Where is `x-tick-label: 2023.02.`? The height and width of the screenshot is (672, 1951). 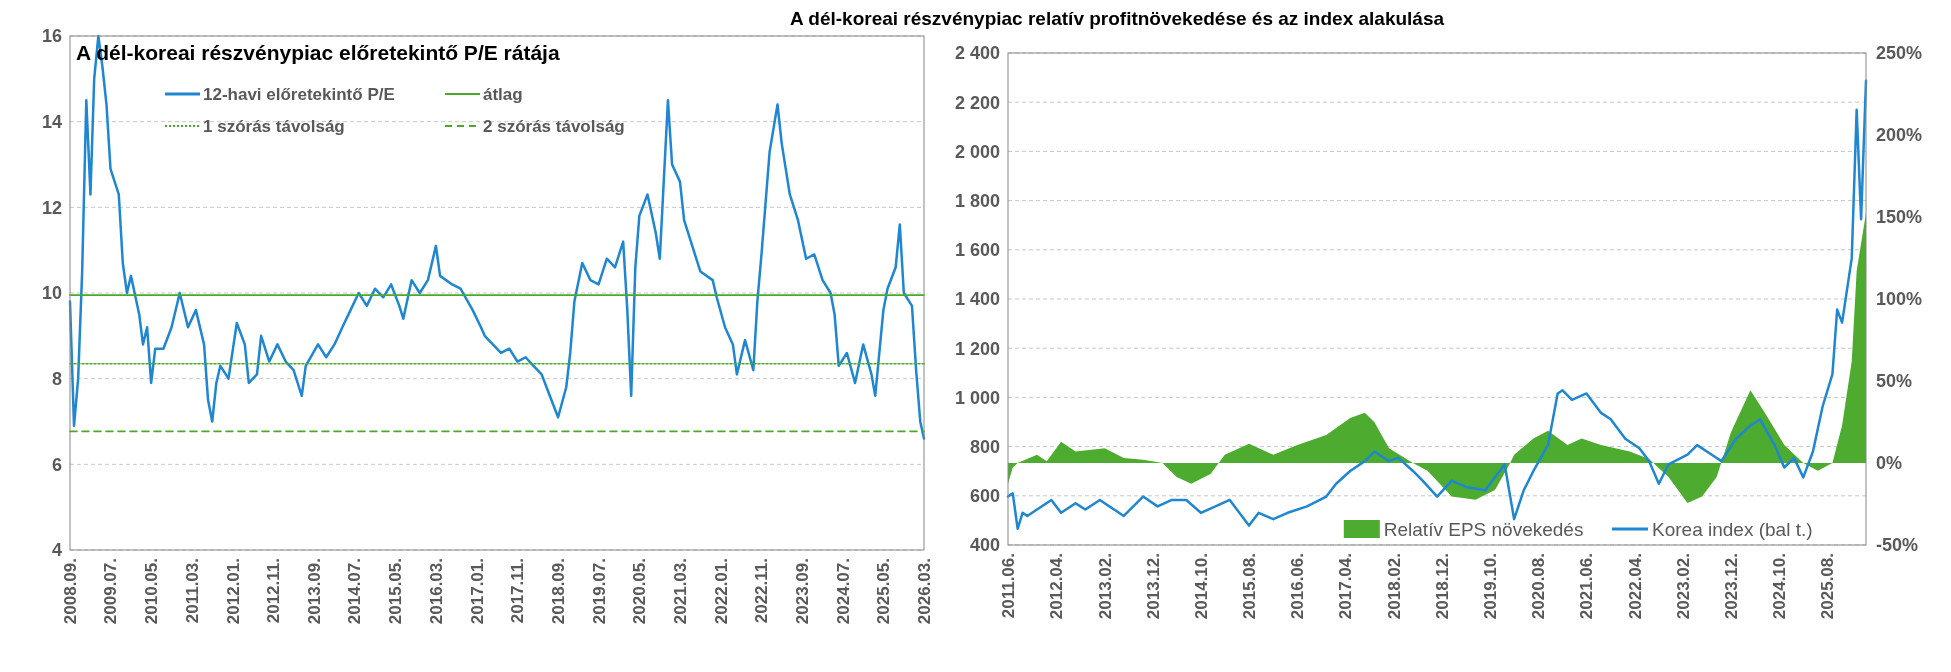 x-tick-label: 2023.02. is located at coordinates (1684, 586).